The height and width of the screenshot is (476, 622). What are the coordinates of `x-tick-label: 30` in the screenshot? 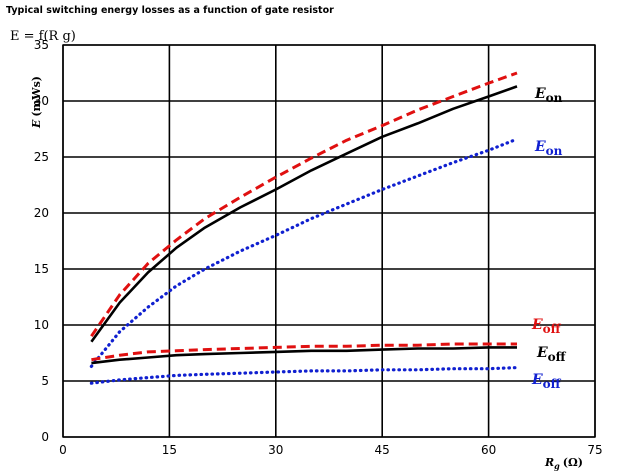 It's located at (275, 450).